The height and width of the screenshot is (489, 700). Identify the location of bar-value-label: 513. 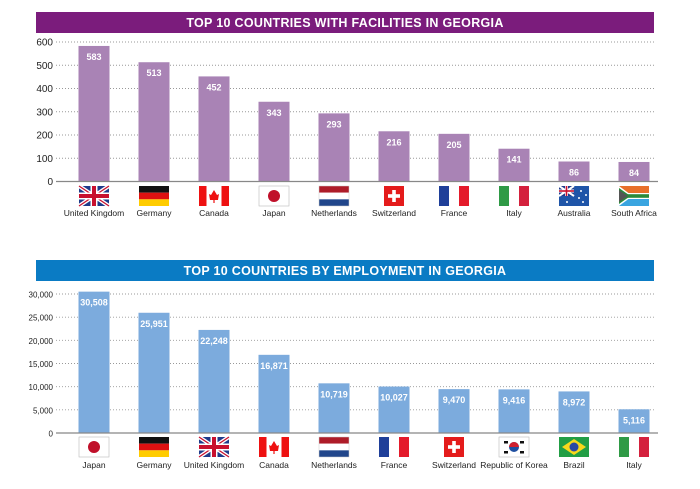
(153, 73).